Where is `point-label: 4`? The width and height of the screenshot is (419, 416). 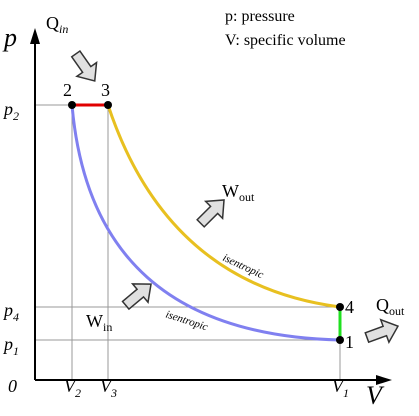
point-label: 4 is located at coordinates (349, 307).